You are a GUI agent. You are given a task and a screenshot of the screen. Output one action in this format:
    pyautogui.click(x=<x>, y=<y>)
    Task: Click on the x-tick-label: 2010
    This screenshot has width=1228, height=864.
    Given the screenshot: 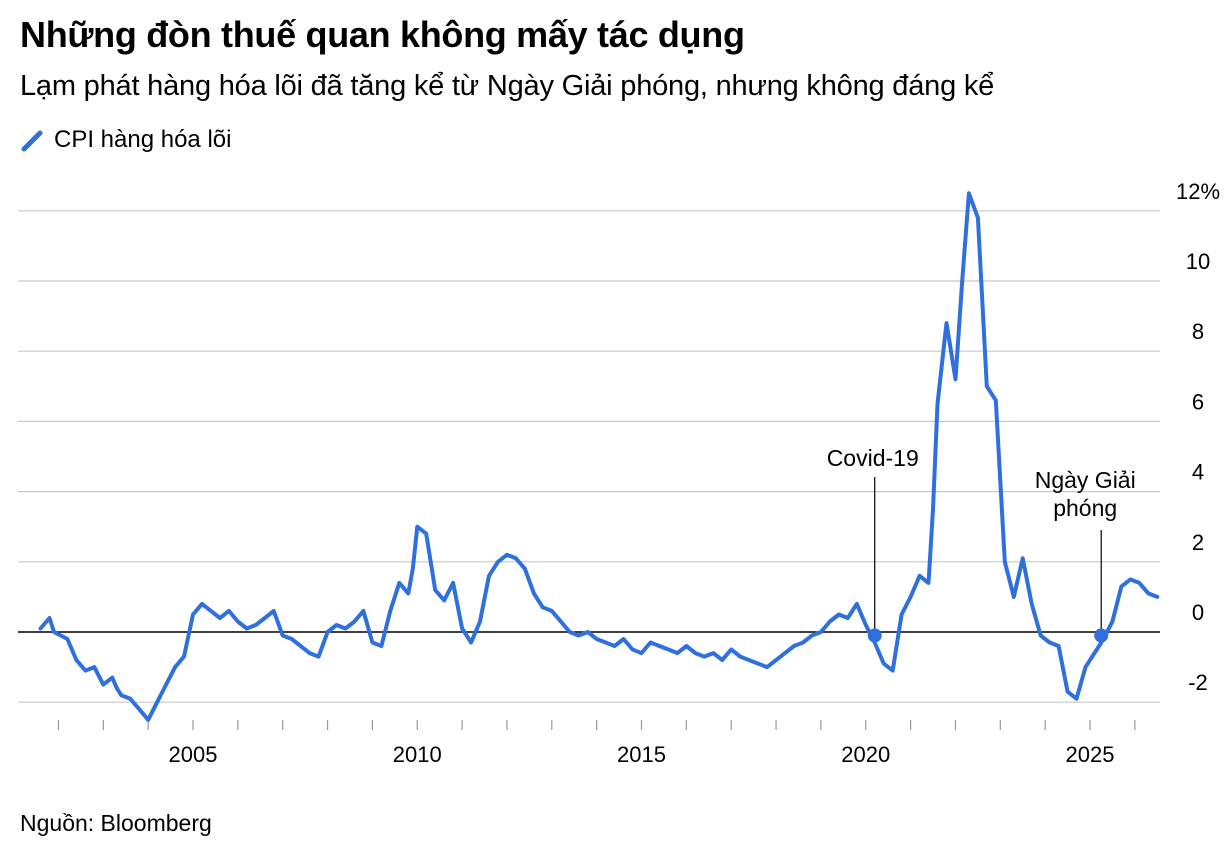 What is the action you would take?
    pyautogui.click(x=417, y=754)
    